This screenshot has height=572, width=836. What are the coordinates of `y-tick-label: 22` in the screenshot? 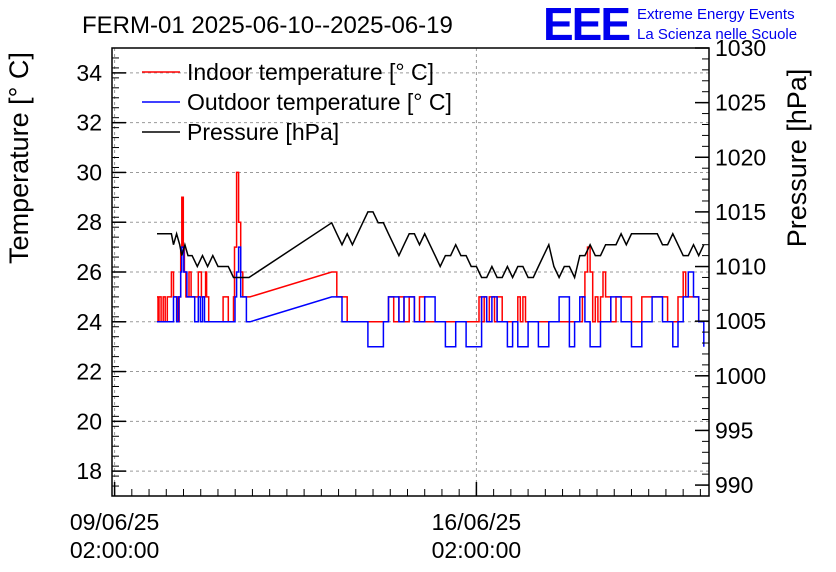 It's located at (89, 372).